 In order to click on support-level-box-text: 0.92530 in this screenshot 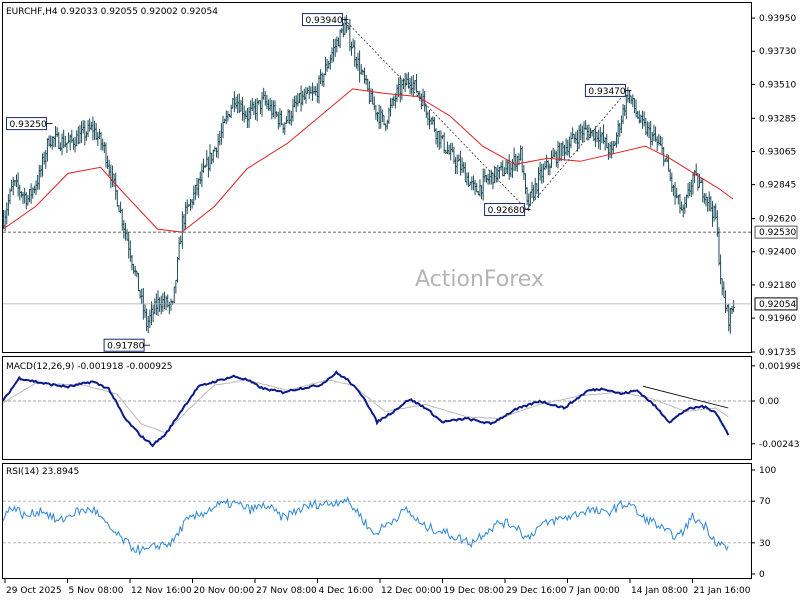, I will do `click(777, 233)`.